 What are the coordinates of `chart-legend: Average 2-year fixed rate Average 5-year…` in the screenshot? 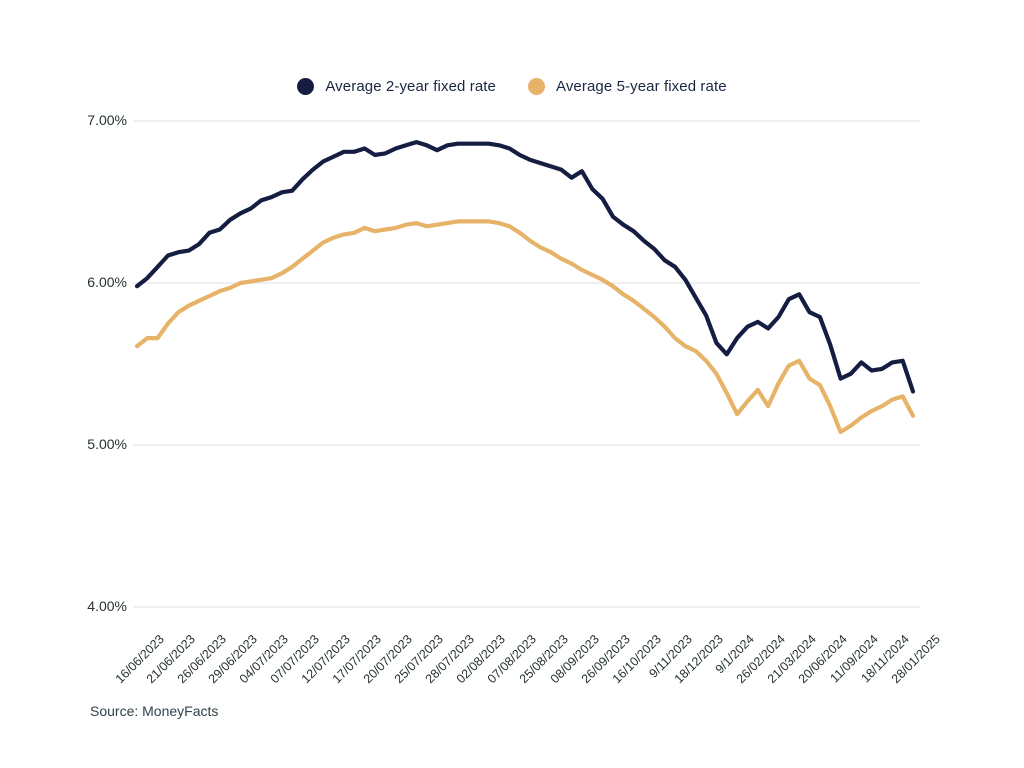 It's located at (512, 86).